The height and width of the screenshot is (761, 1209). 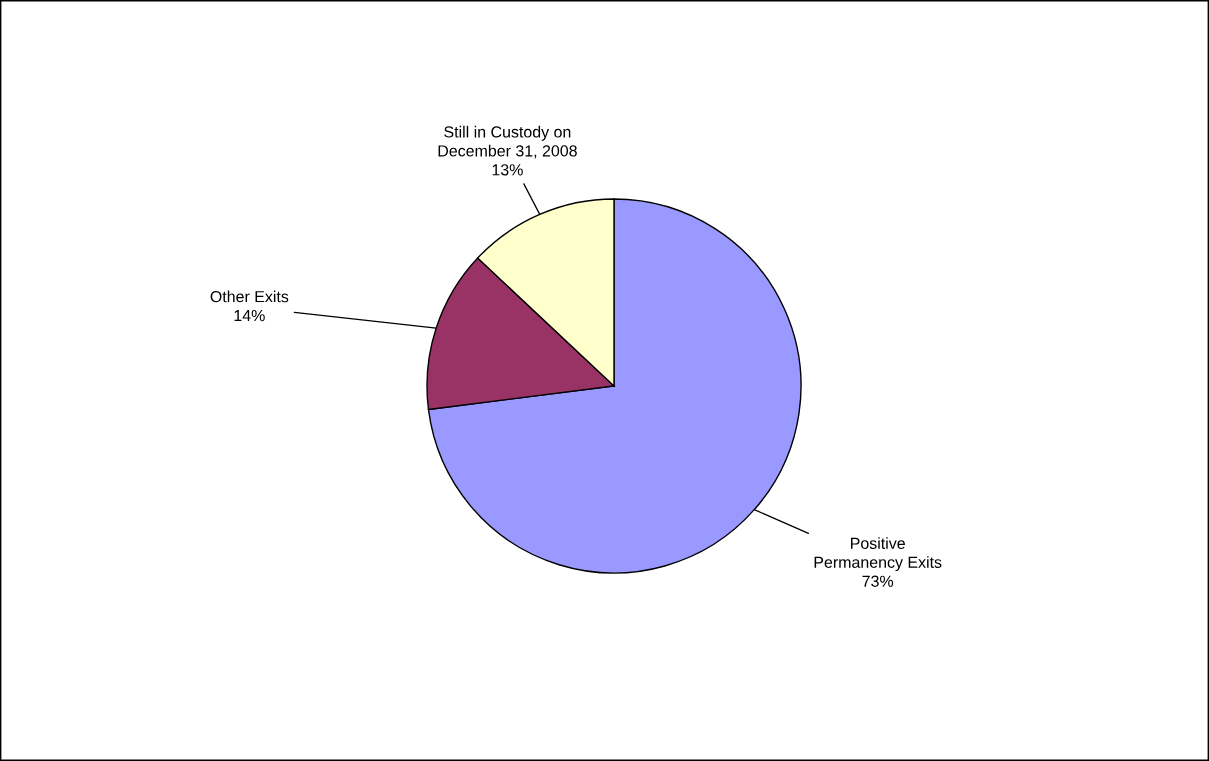 I want to click on data-label: 14%, so click(x=249, y=315).